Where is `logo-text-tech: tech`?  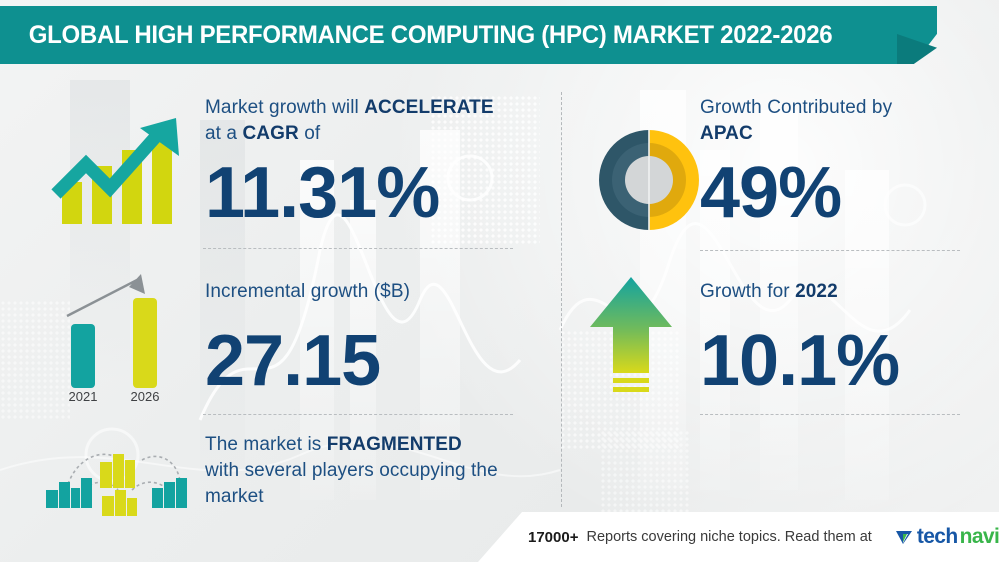 logo-text-tech: tech is located at coordinates (937, 536).